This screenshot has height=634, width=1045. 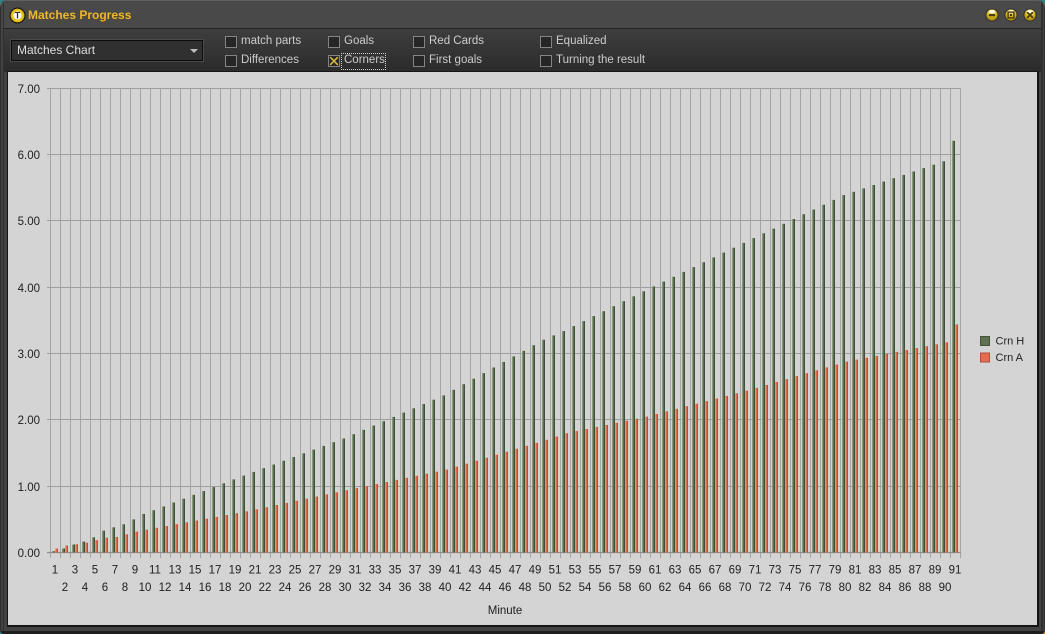 I want to click on svg-text: 23, so click(x=275, y=571).